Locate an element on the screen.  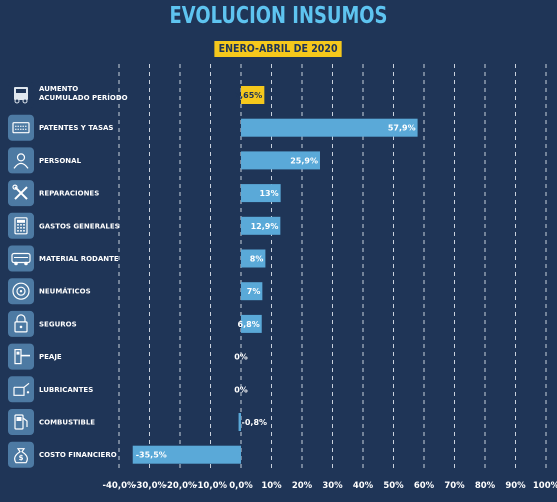
value-label: 7,65% is located at coordinates (249, 95).